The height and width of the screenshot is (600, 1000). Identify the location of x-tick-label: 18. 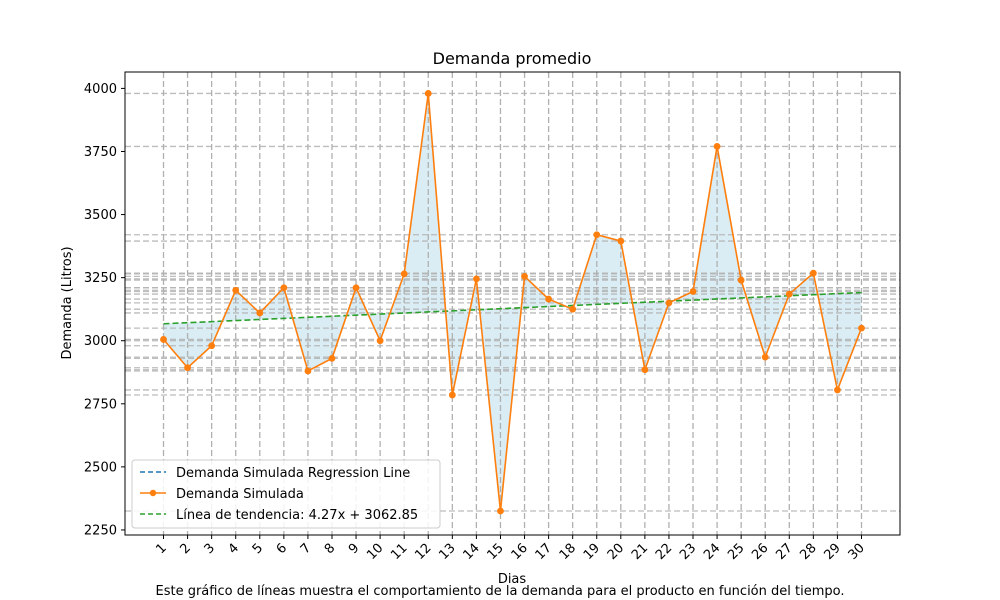
(568, 552).